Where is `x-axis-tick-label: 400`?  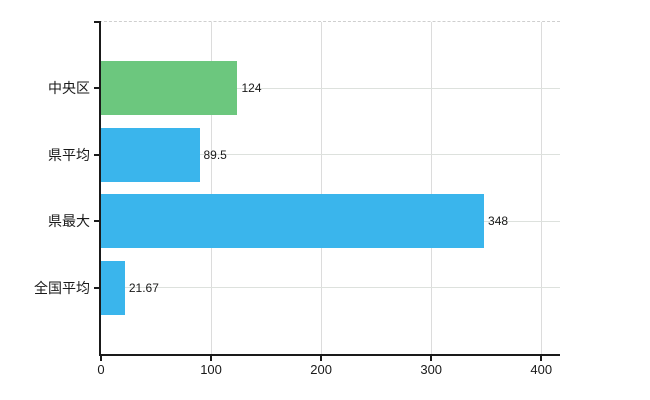
x-axis-tick-label: 400 is located at coordinates (541, 369).